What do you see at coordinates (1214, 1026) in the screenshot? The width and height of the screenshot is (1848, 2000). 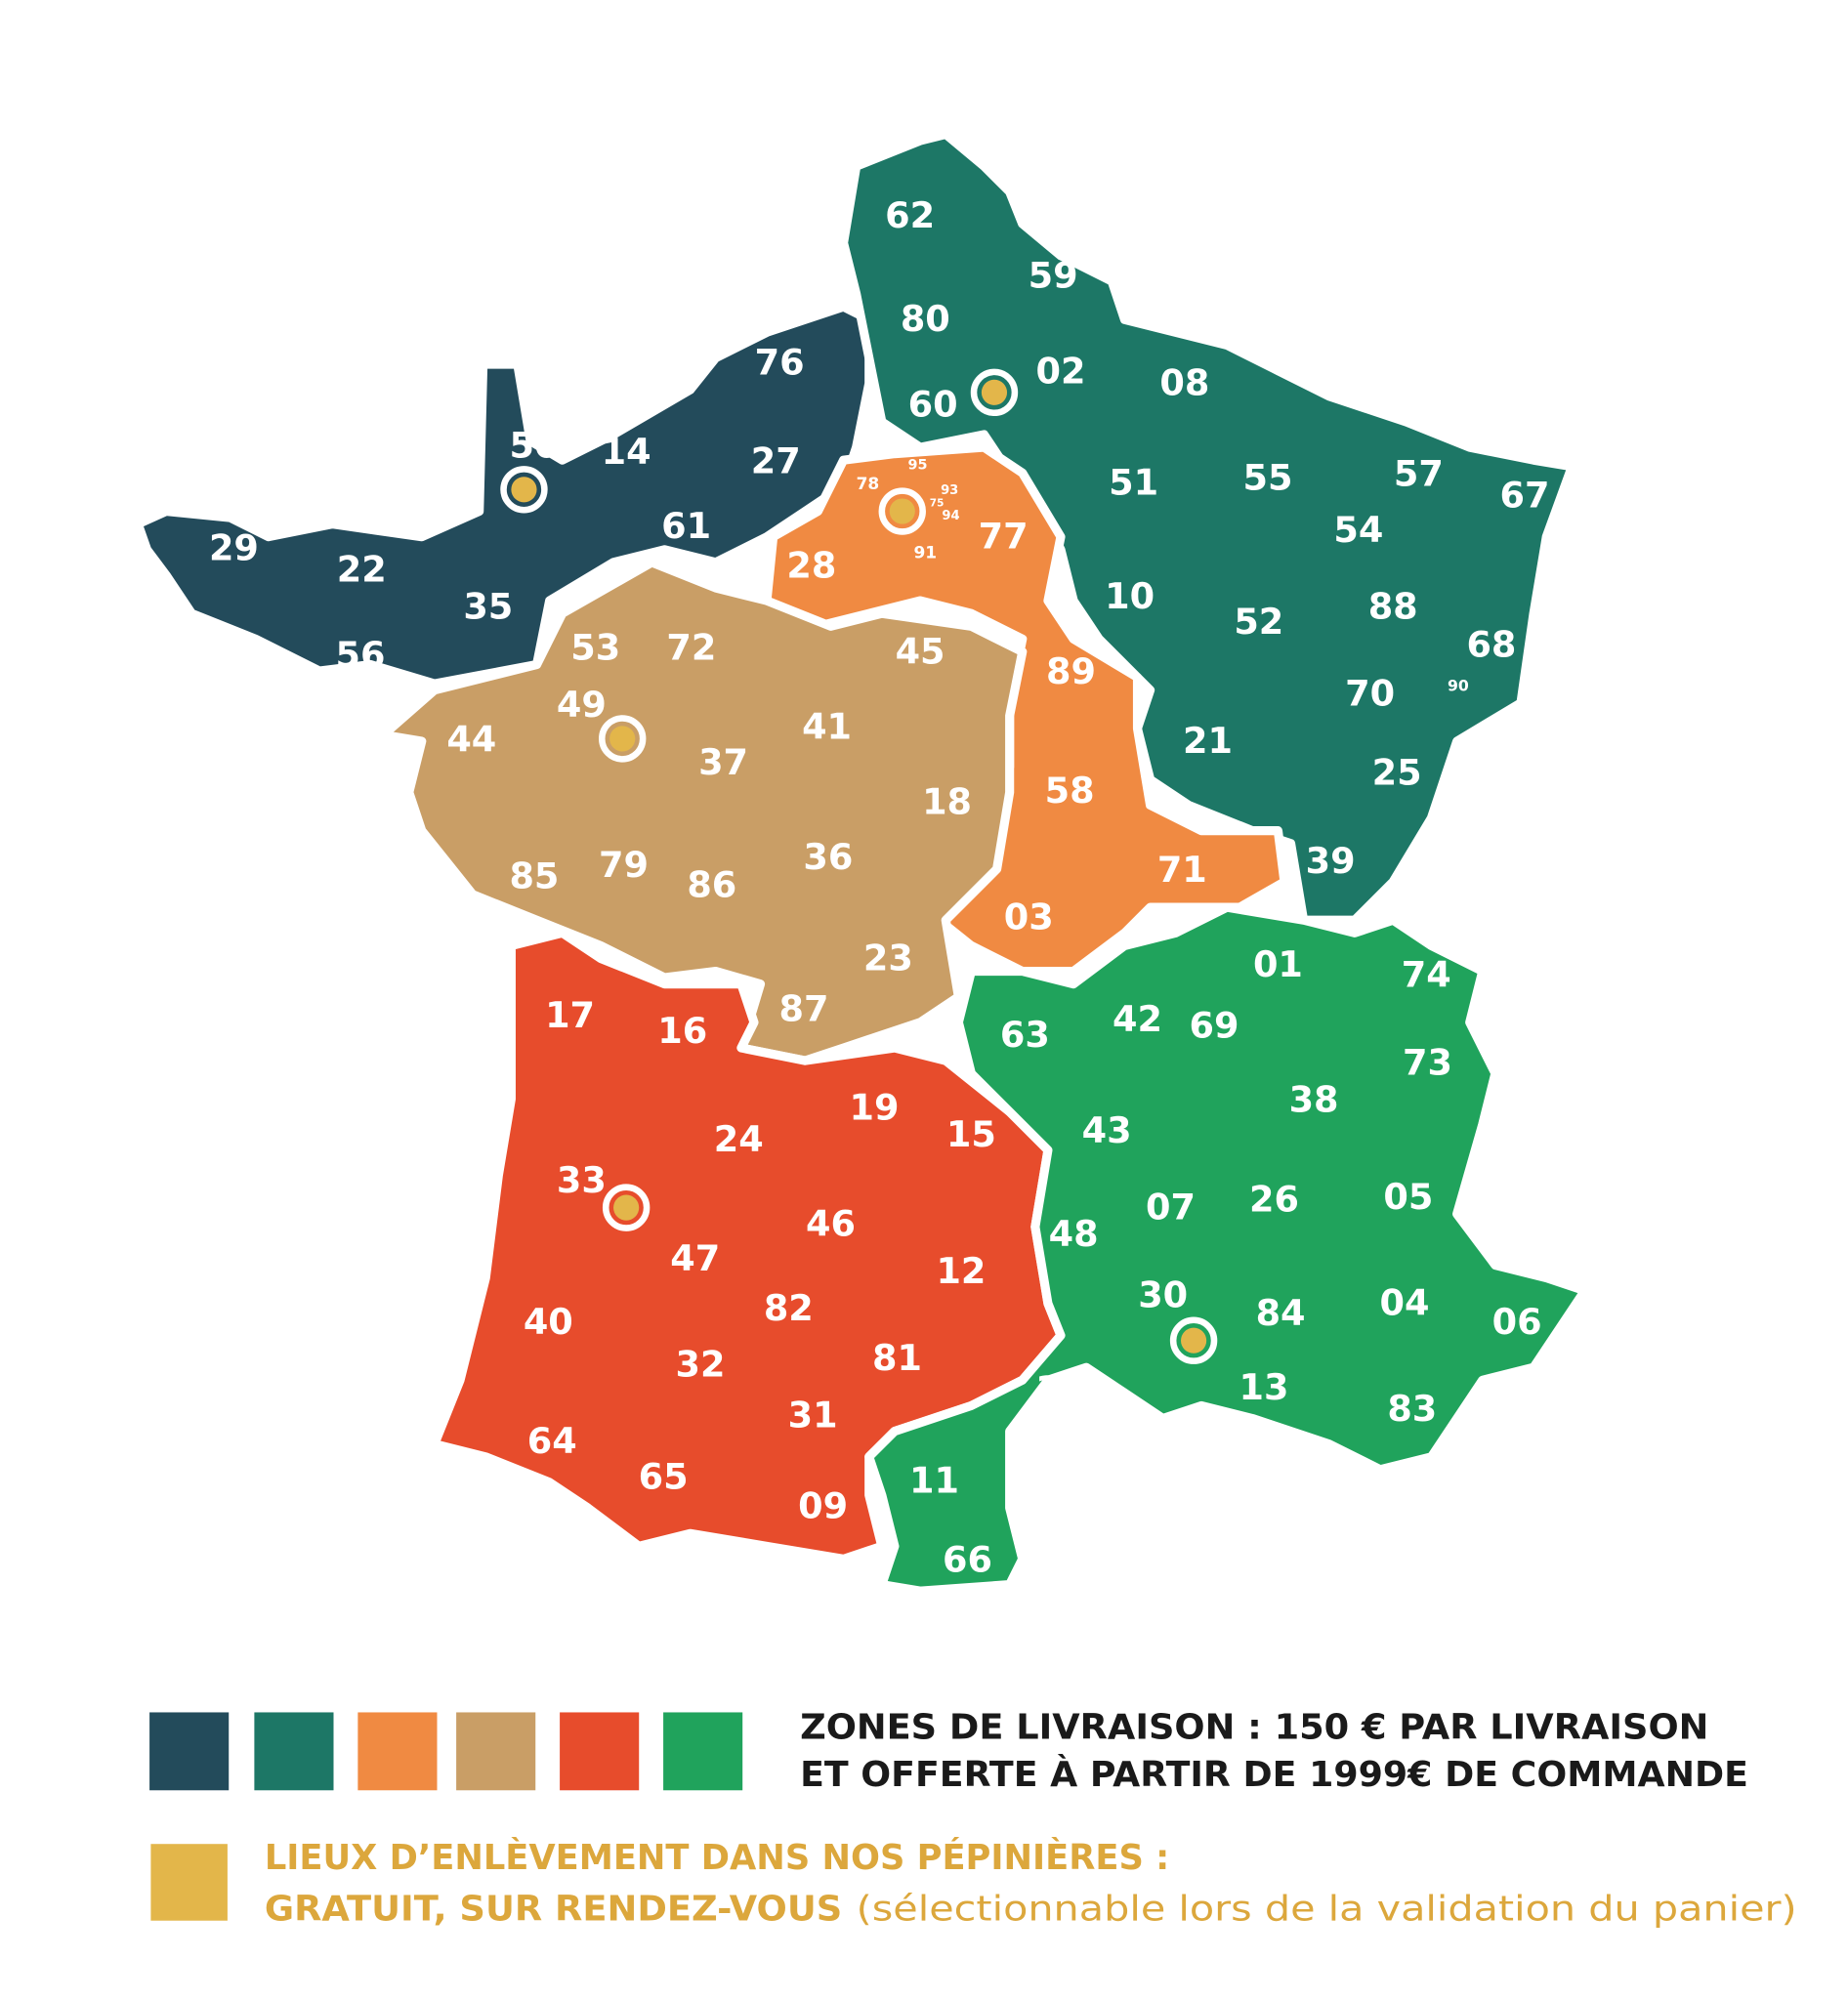 I see `department-label: 69` at bounding box center [1214, 1026].